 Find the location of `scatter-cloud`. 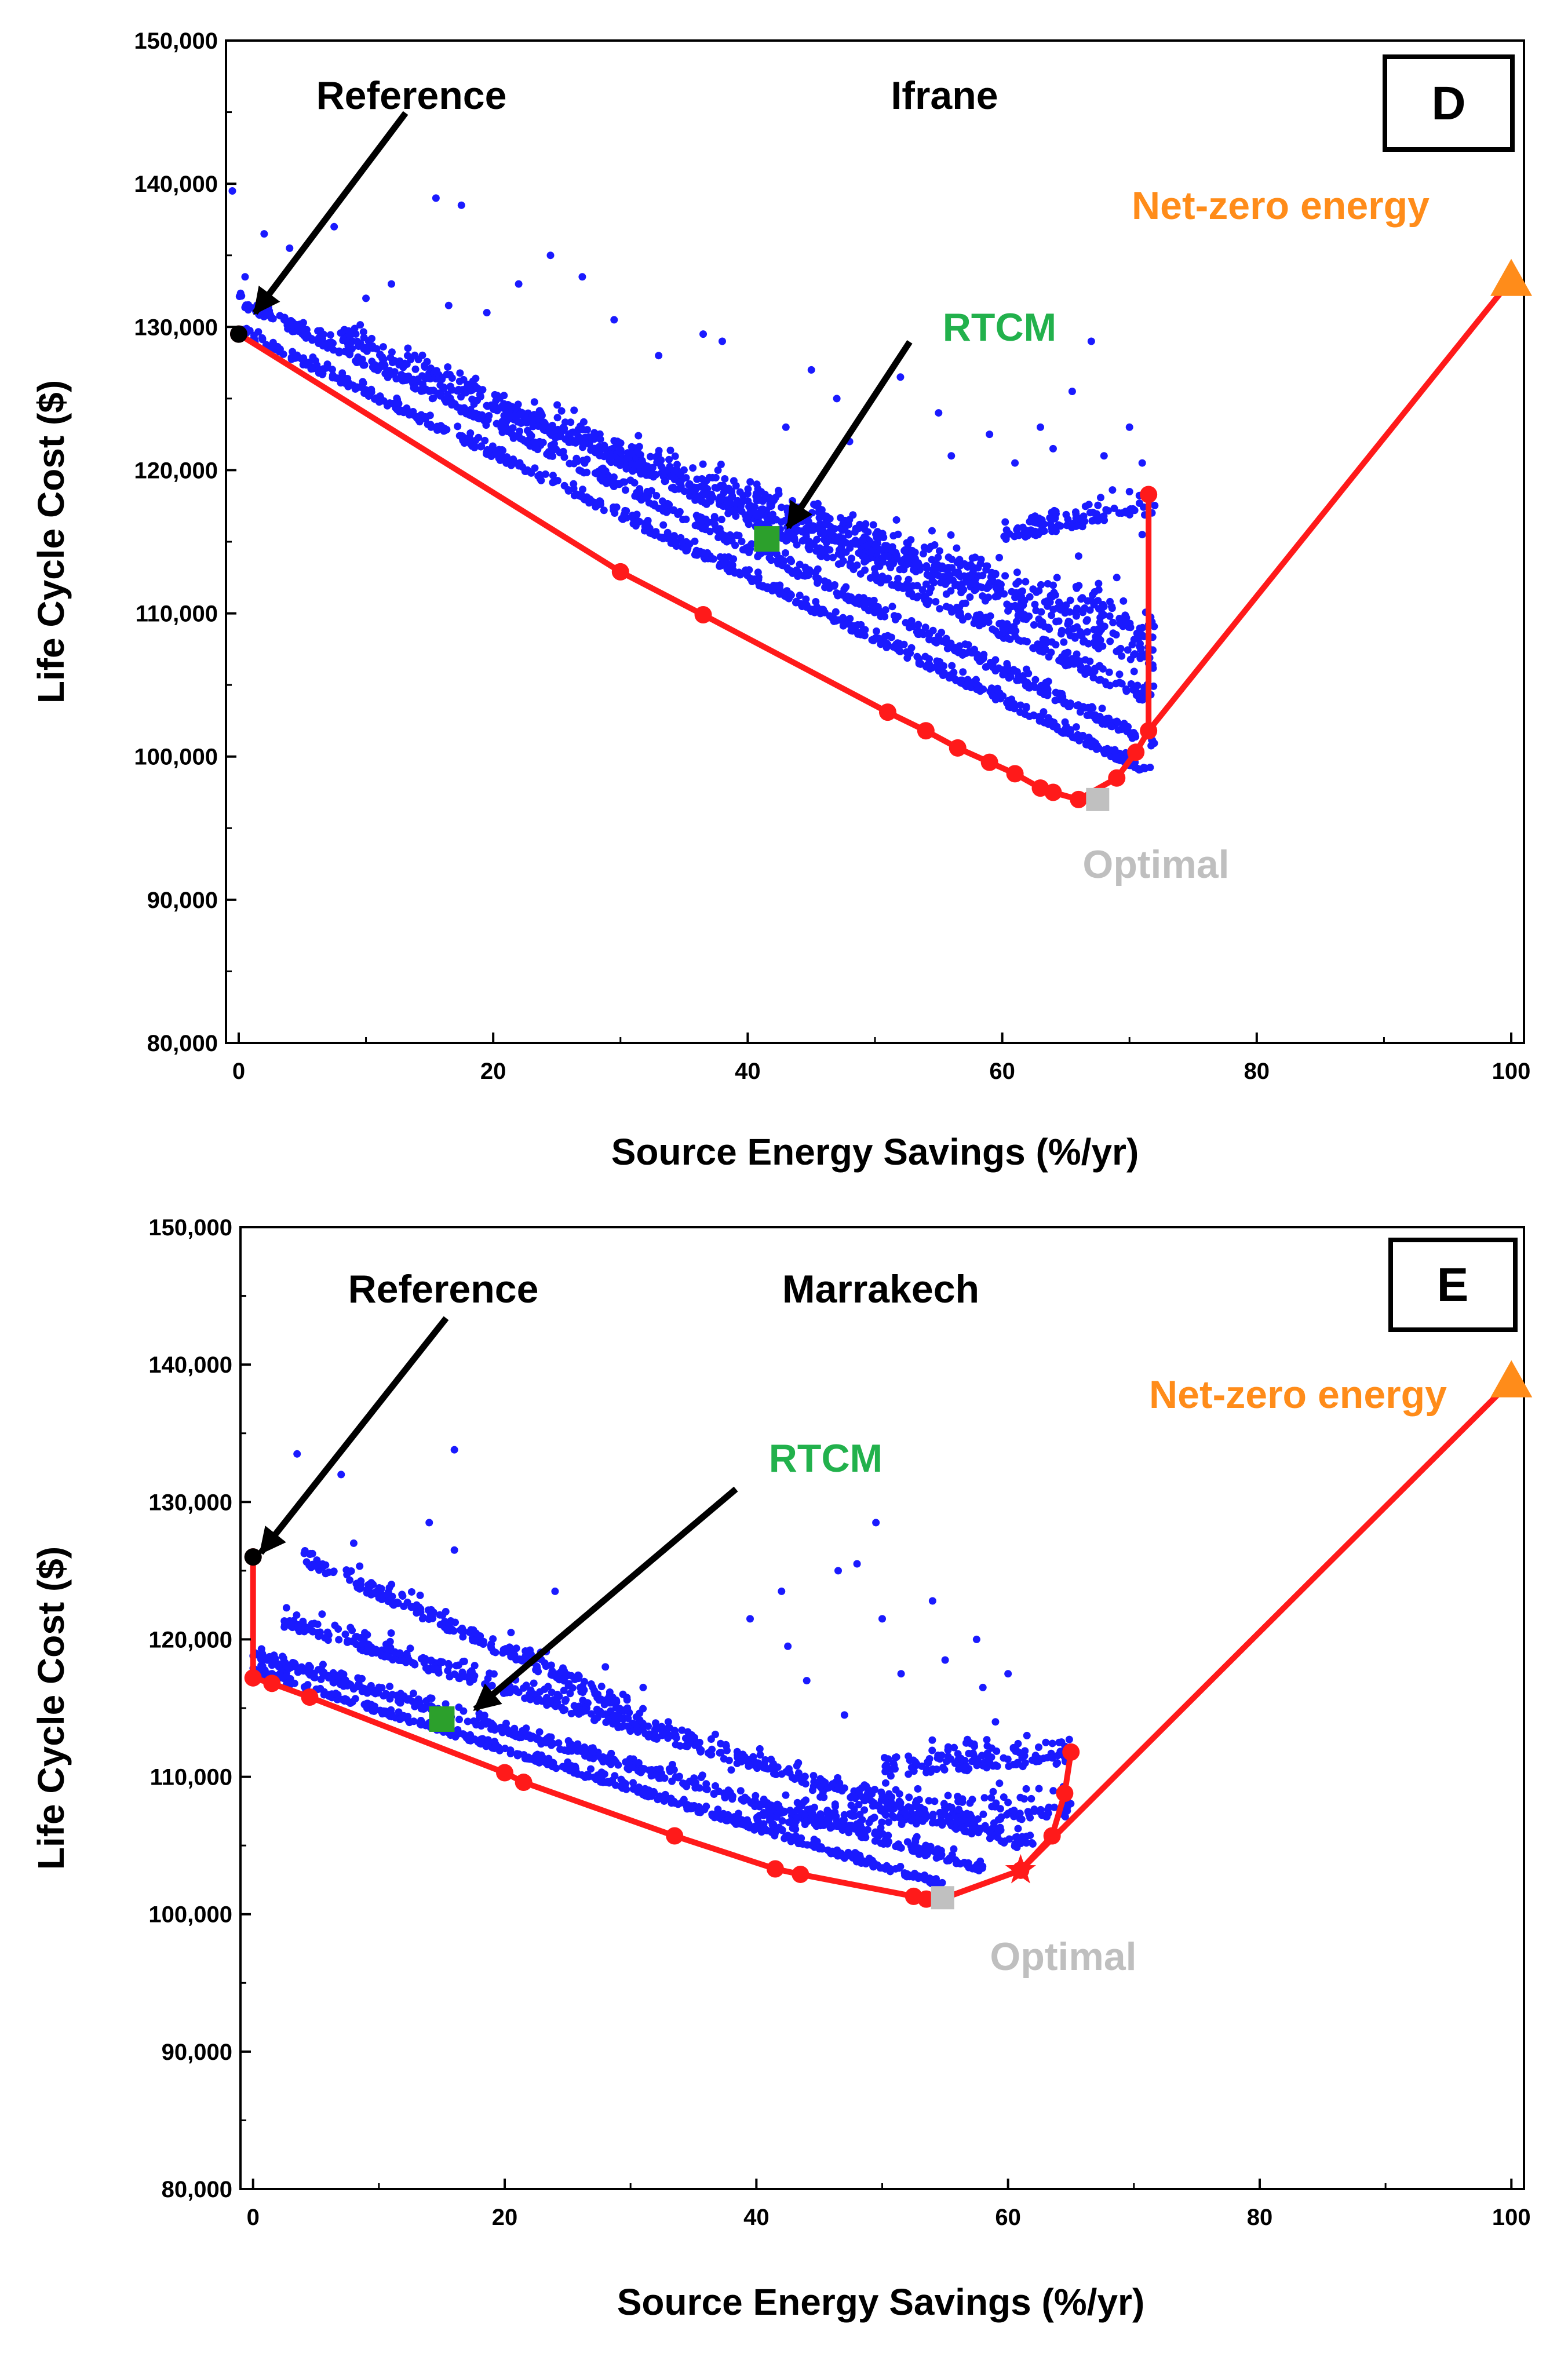

scatter-cloud is located at coordinates (662, 1668).